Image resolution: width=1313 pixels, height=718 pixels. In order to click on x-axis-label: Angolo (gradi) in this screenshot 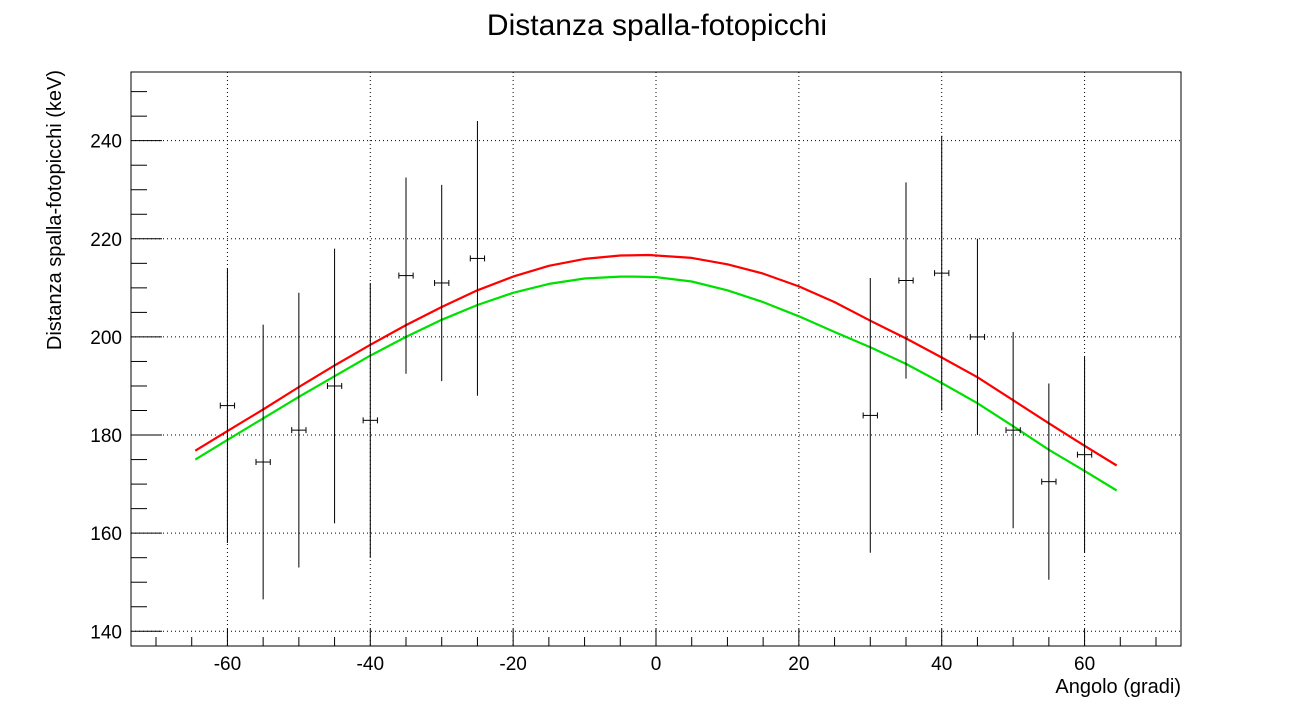, I will do `click(1118, 687)`.